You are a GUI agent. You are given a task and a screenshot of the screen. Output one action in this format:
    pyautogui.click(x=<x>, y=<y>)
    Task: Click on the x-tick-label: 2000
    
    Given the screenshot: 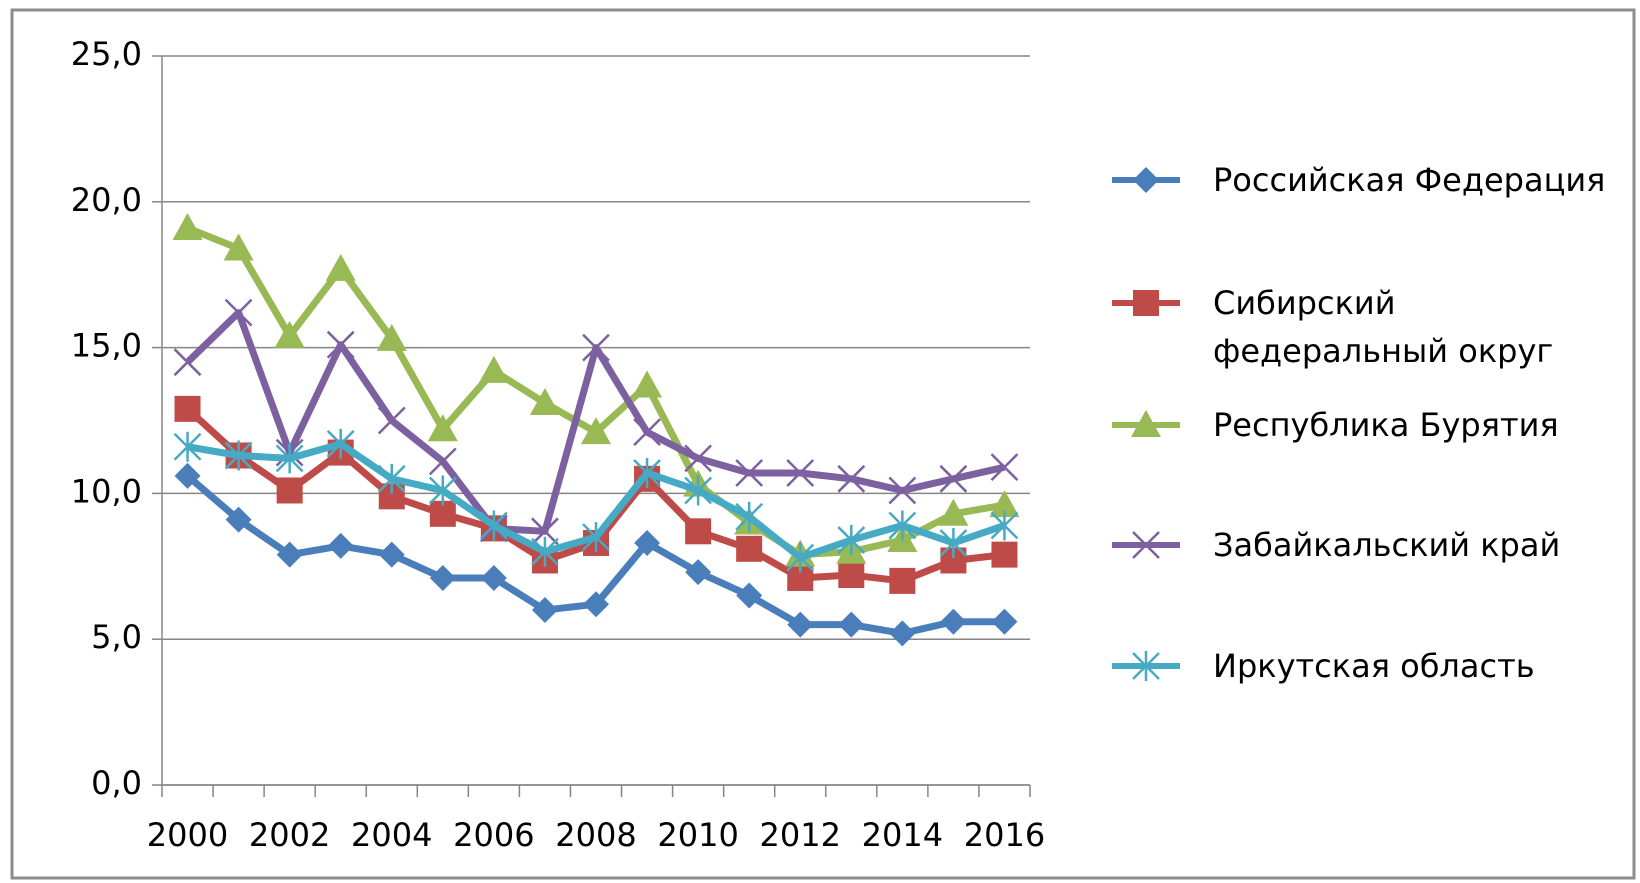 What is the action you would take?
    pyautogui.click(x=187, y=835)
    